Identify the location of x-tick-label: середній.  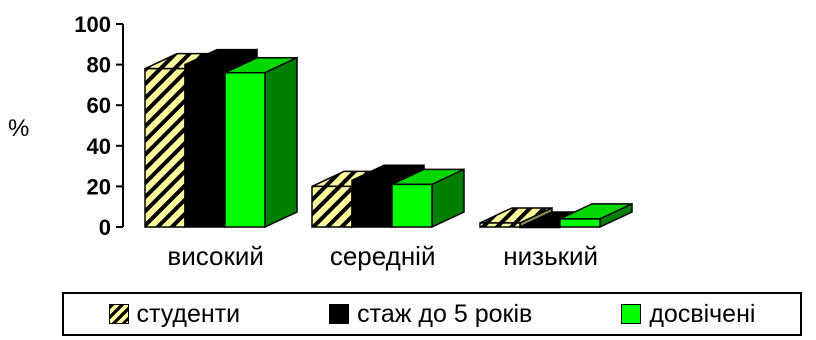
(383, 256).